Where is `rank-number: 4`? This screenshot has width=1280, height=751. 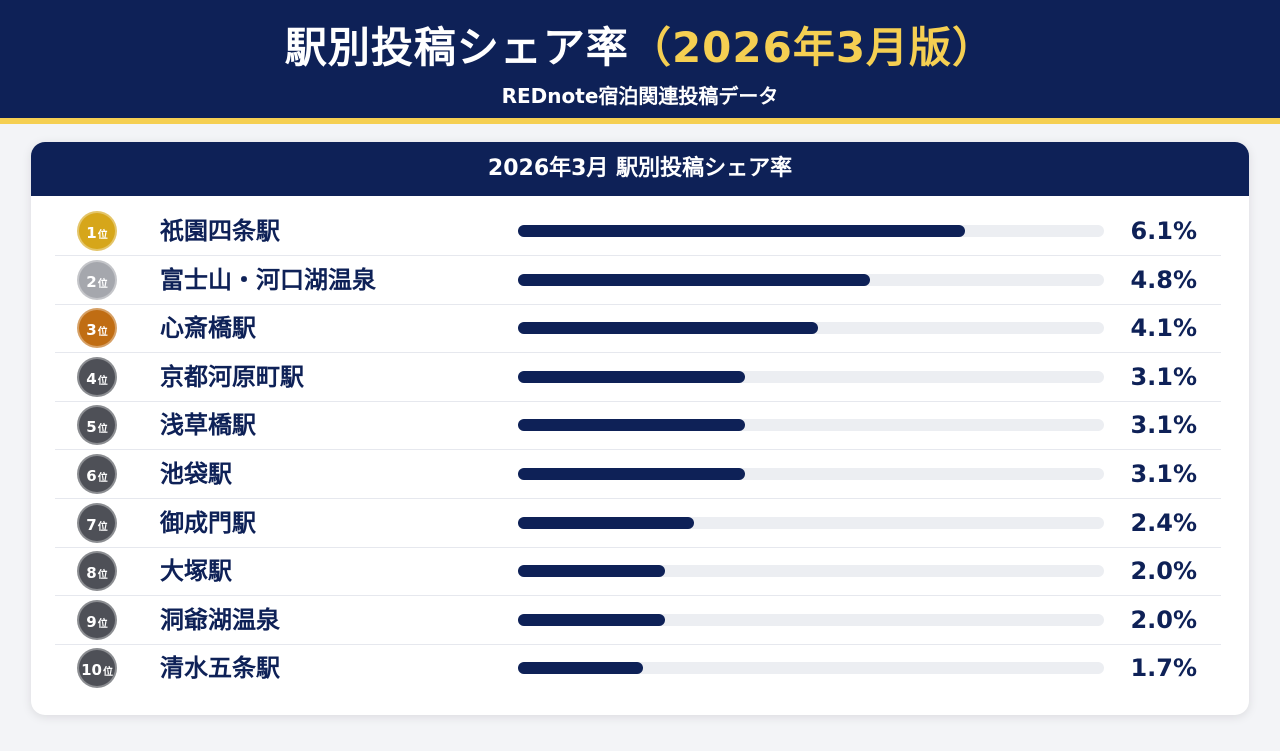
rank-number: 4 is located at coordinates (91, 378).